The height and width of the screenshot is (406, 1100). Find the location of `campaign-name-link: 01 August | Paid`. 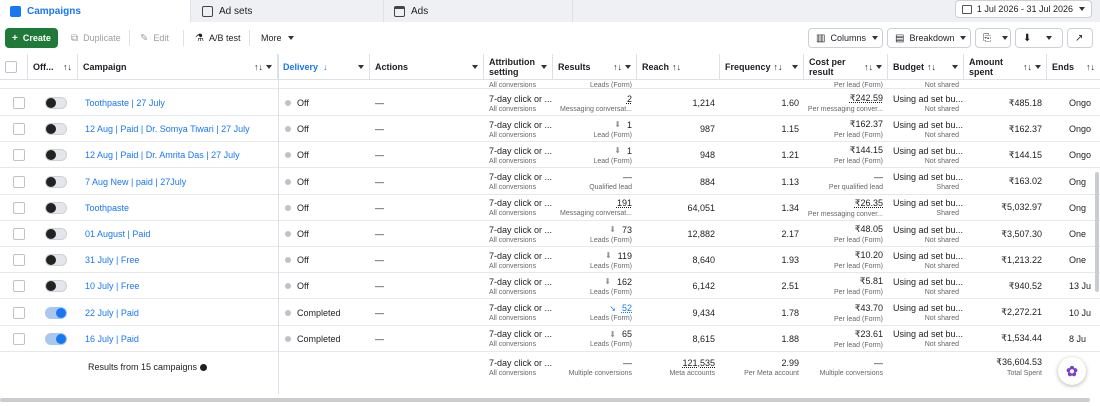

campaign-name-link: 01 August | Paid is located at coordinates (118, 234).